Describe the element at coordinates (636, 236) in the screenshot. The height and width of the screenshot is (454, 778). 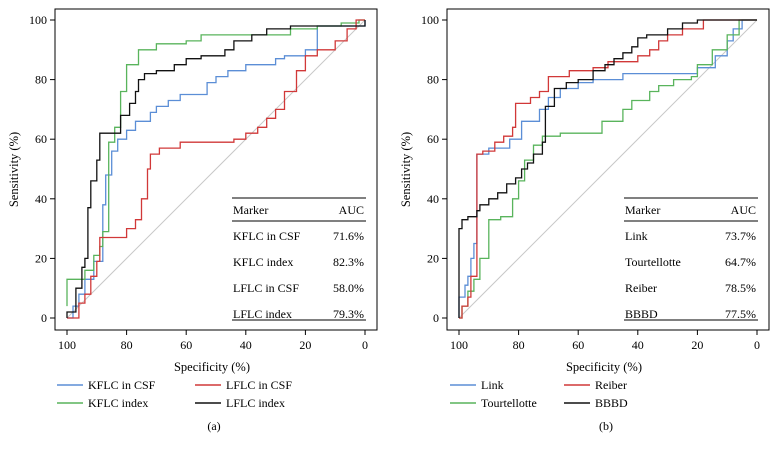
I see `table-cell-marker: Link` at that location.